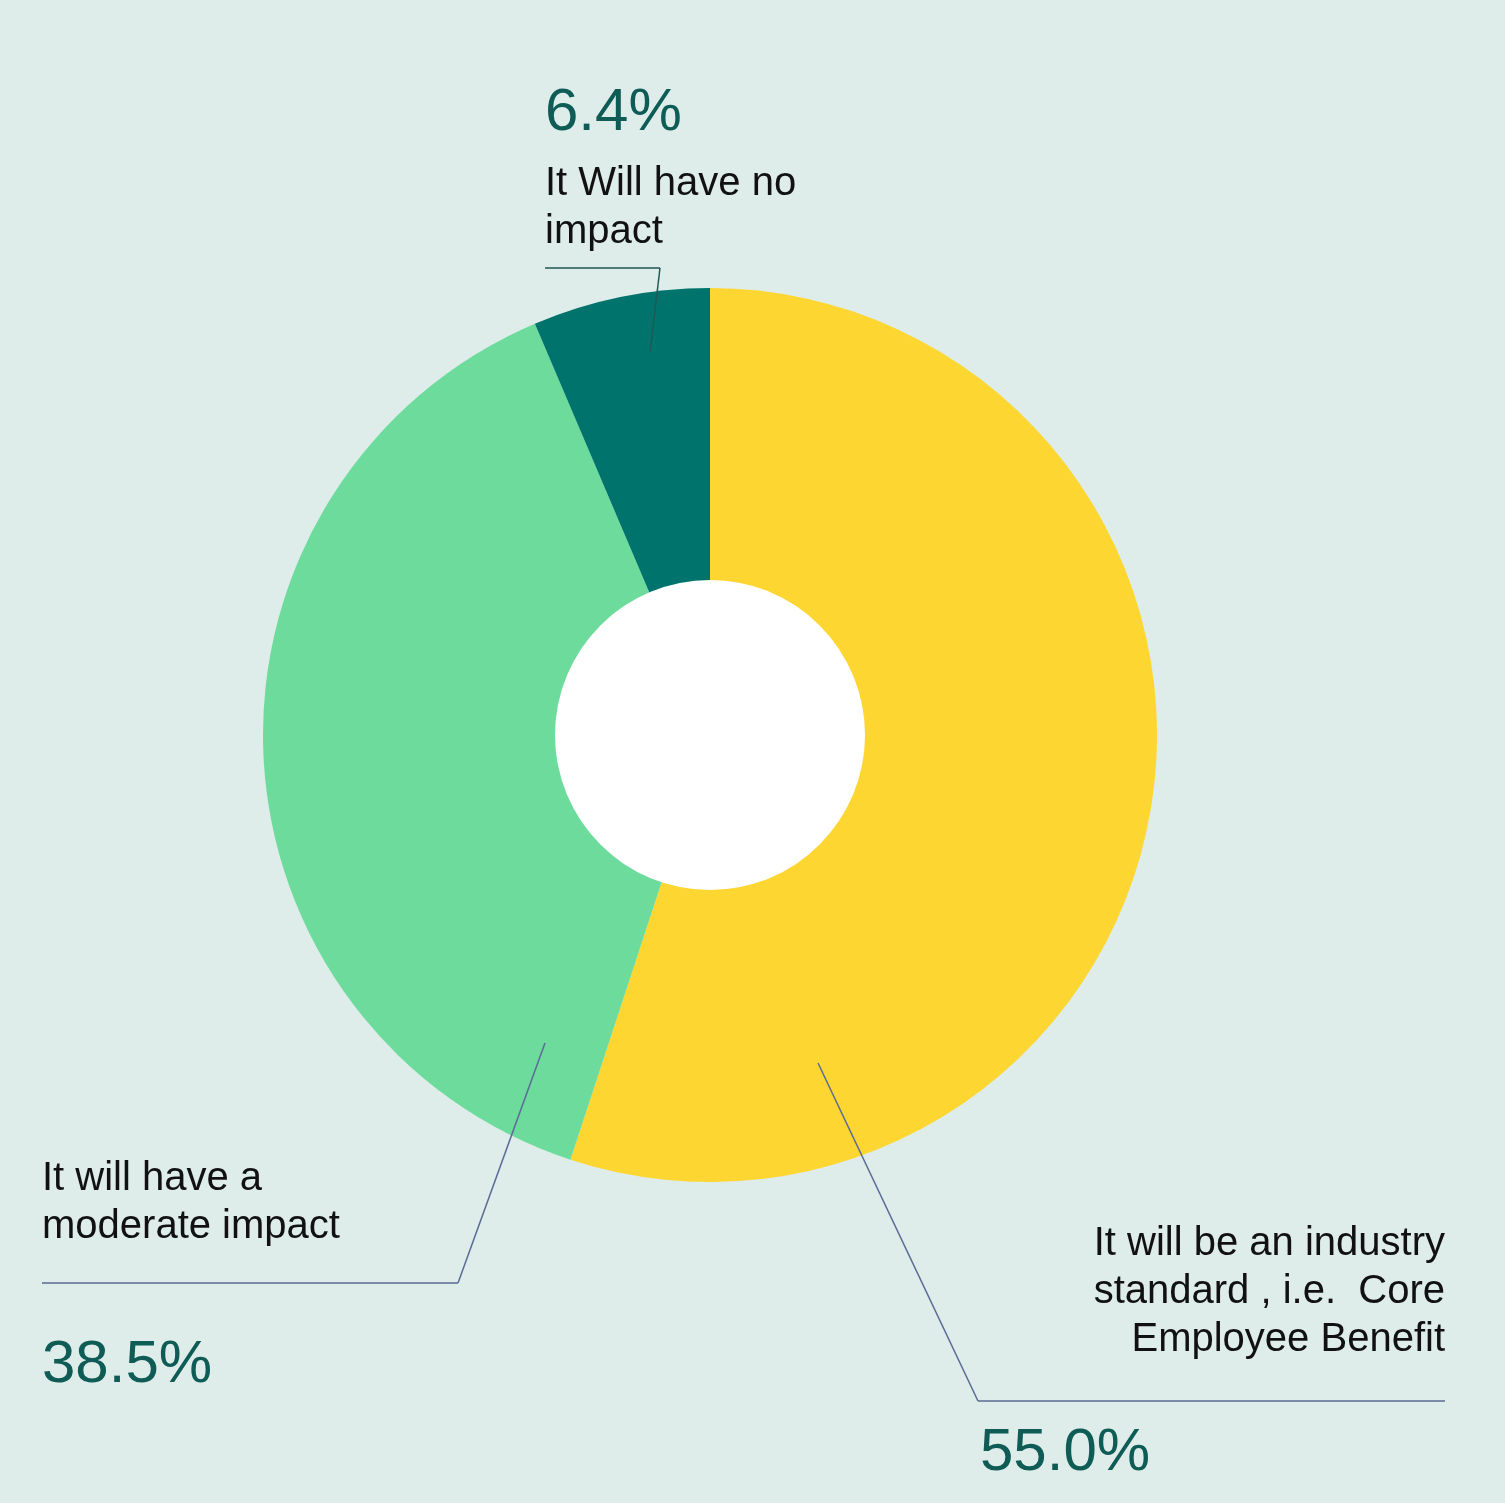 This screenshot has width=1505, height=1503. I want to click on slice-label: It will have a moderate impact, so click(191, 1200).